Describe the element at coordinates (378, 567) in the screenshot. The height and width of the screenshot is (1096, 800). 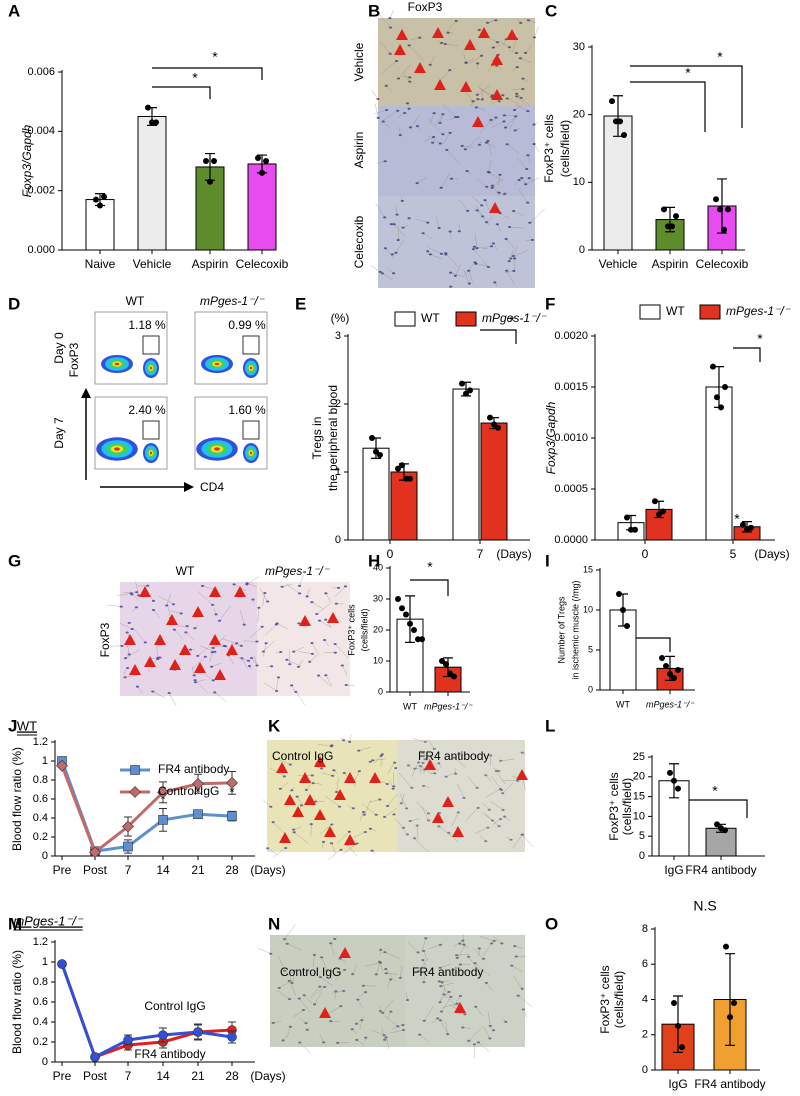
I see `y-tick-label: 40` at that location.